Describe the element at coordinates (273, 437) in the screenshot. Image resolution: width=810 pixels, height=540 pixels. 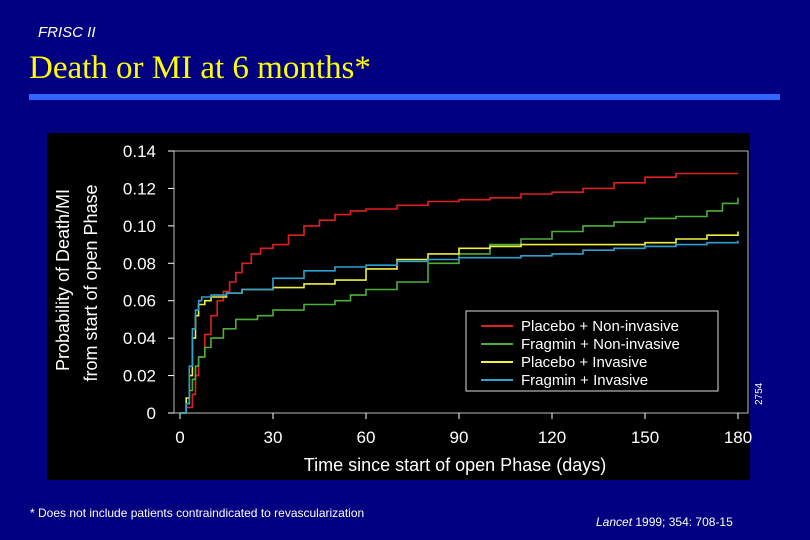
I see `x-tick-label: 30` at that location.